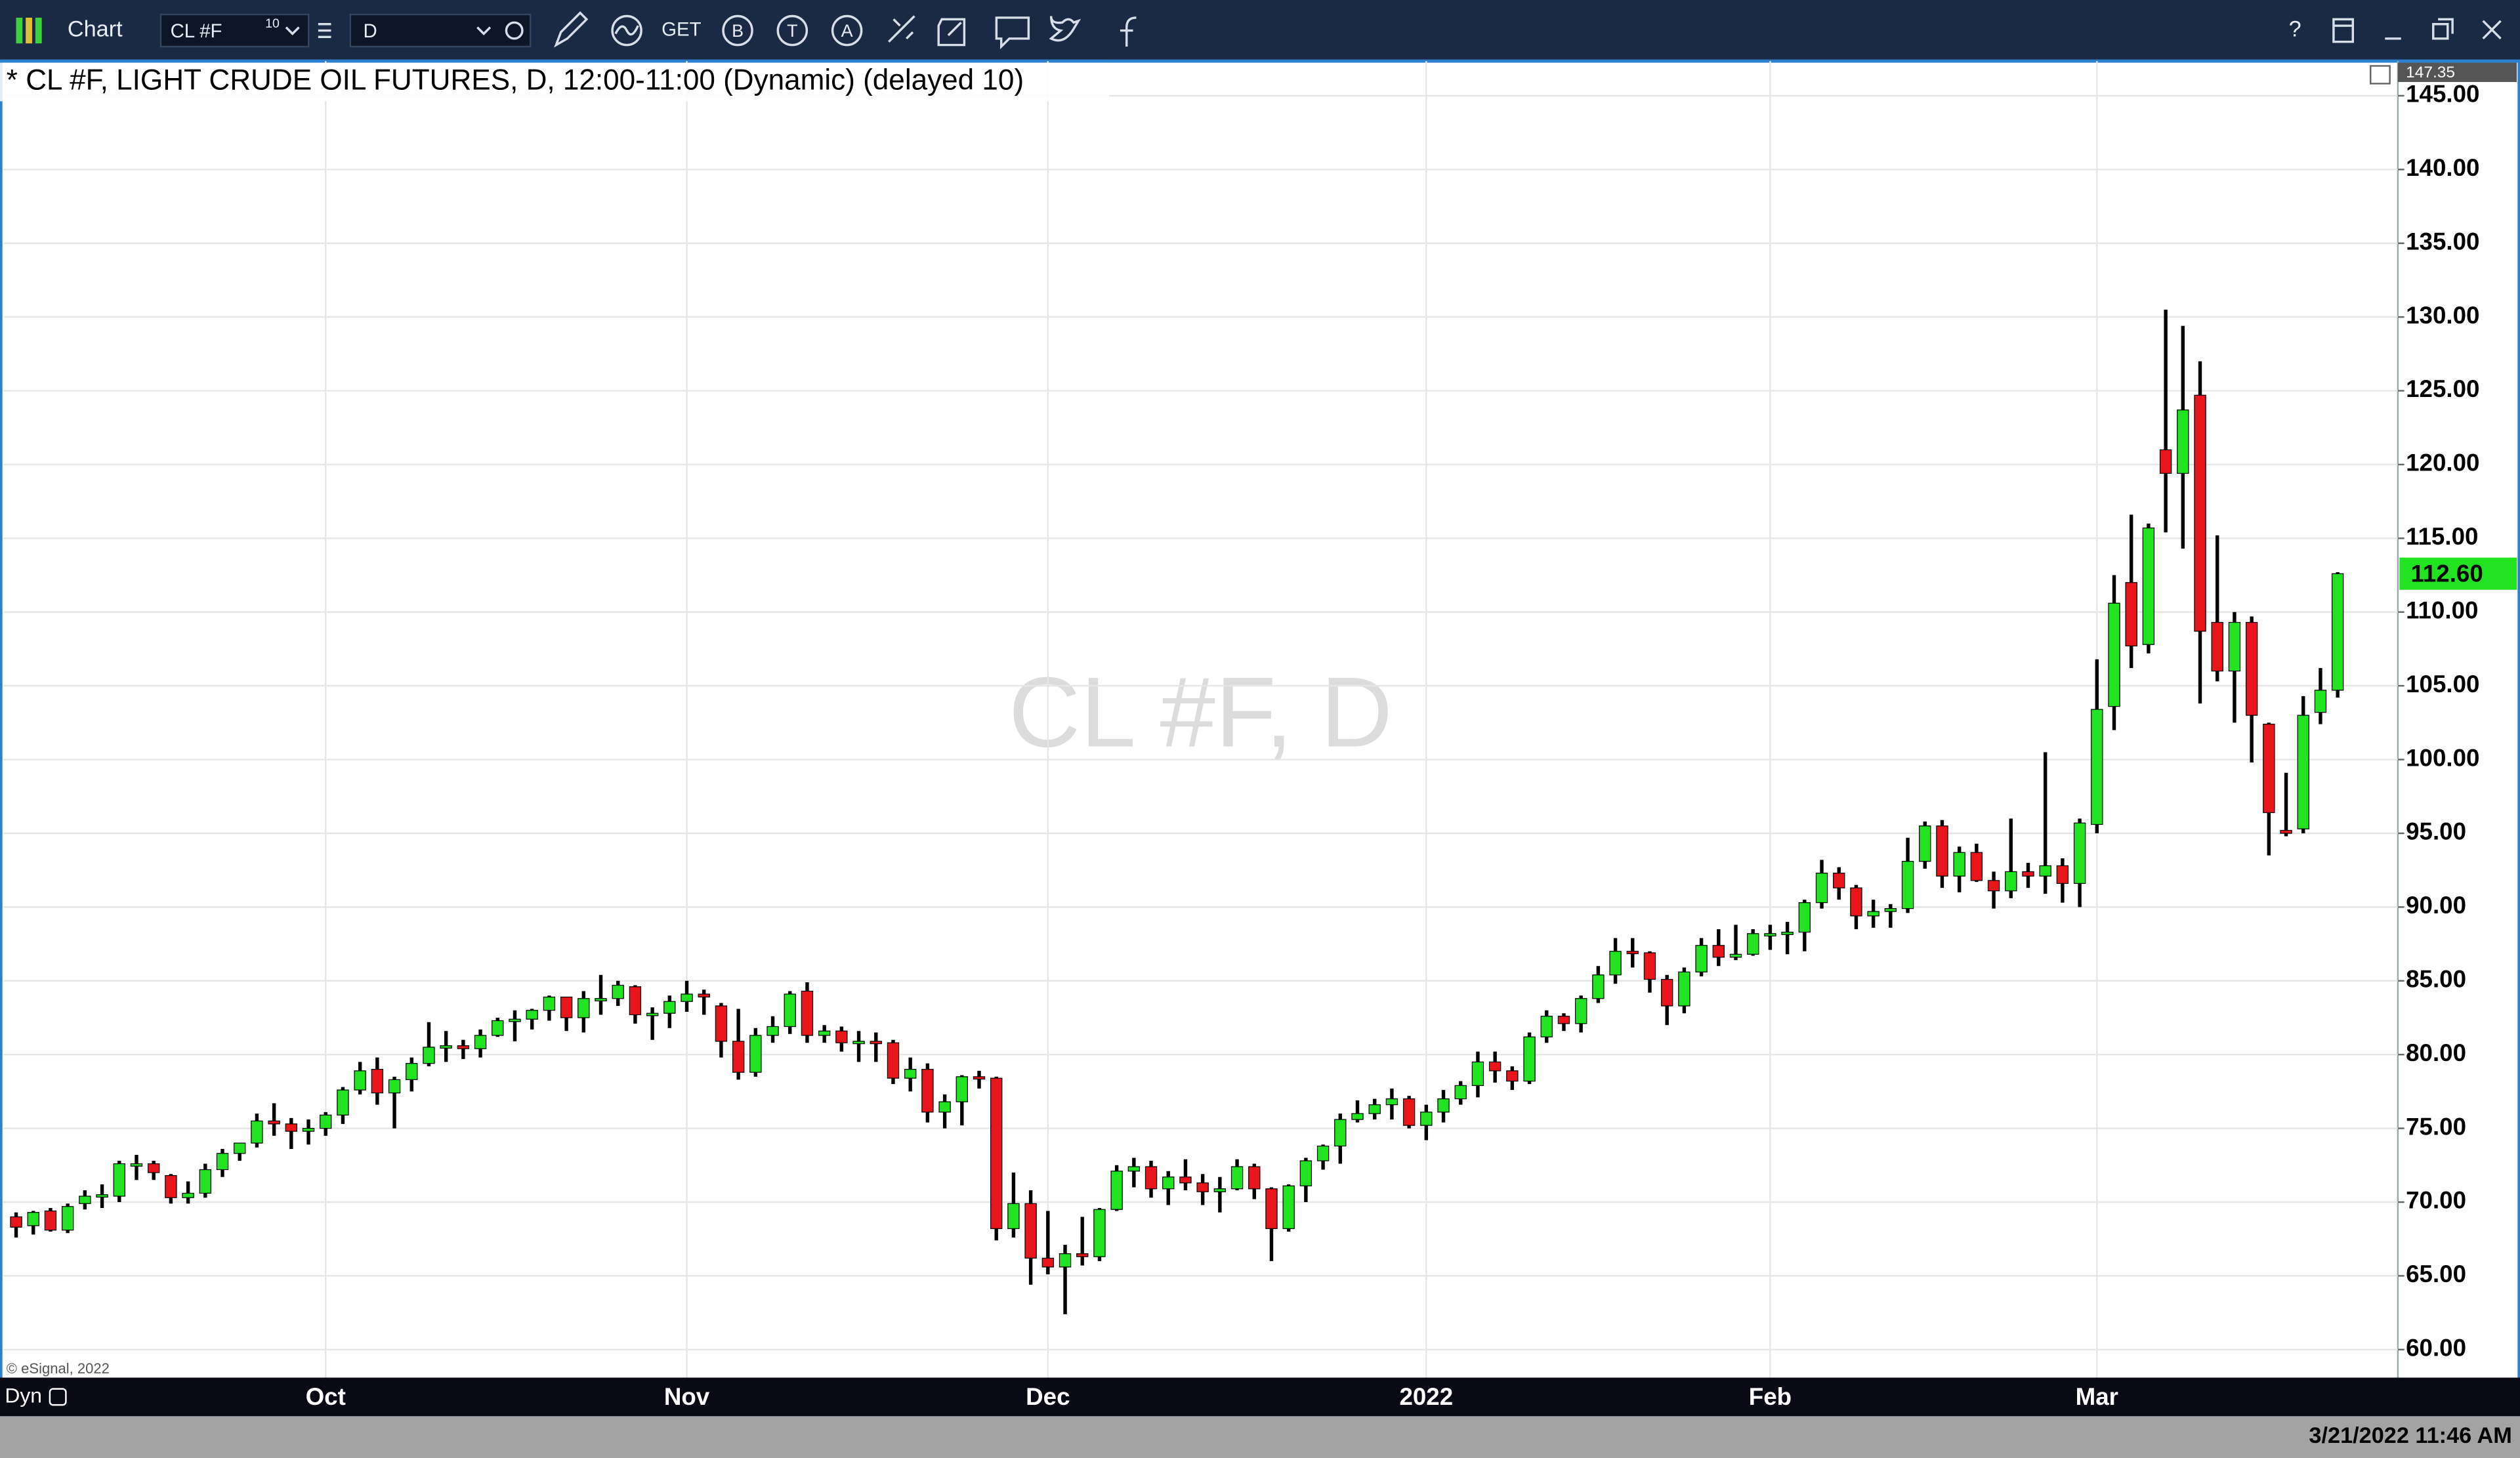 The height and width of the screenshot is (1458, 2520). What do you see at coordinates (1012, 33) in the screenshot?
I see `comment-icon` at bounding box center [1012, 33].